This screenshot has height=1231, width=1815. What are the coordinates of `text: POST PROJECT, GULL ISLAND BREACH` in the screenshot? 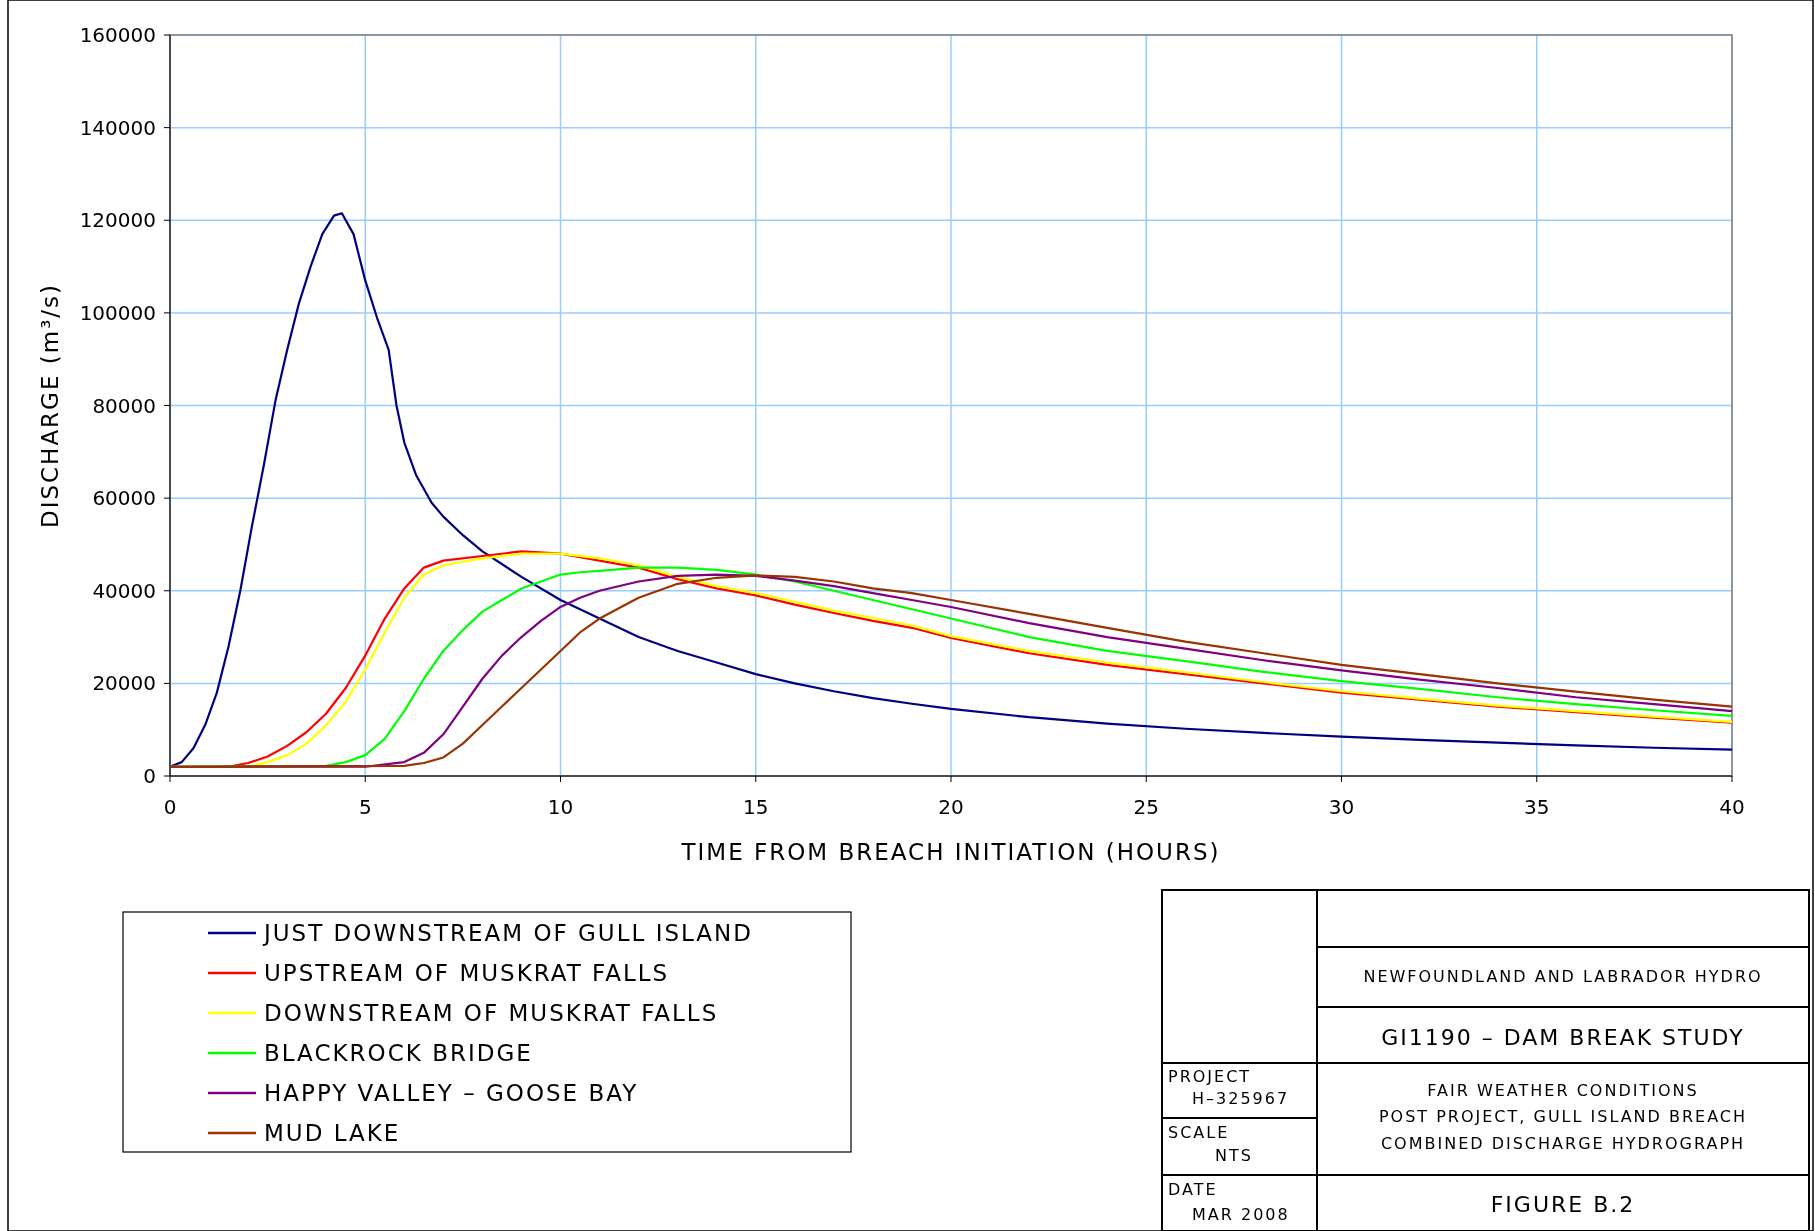 It's located at (1563, 1116).